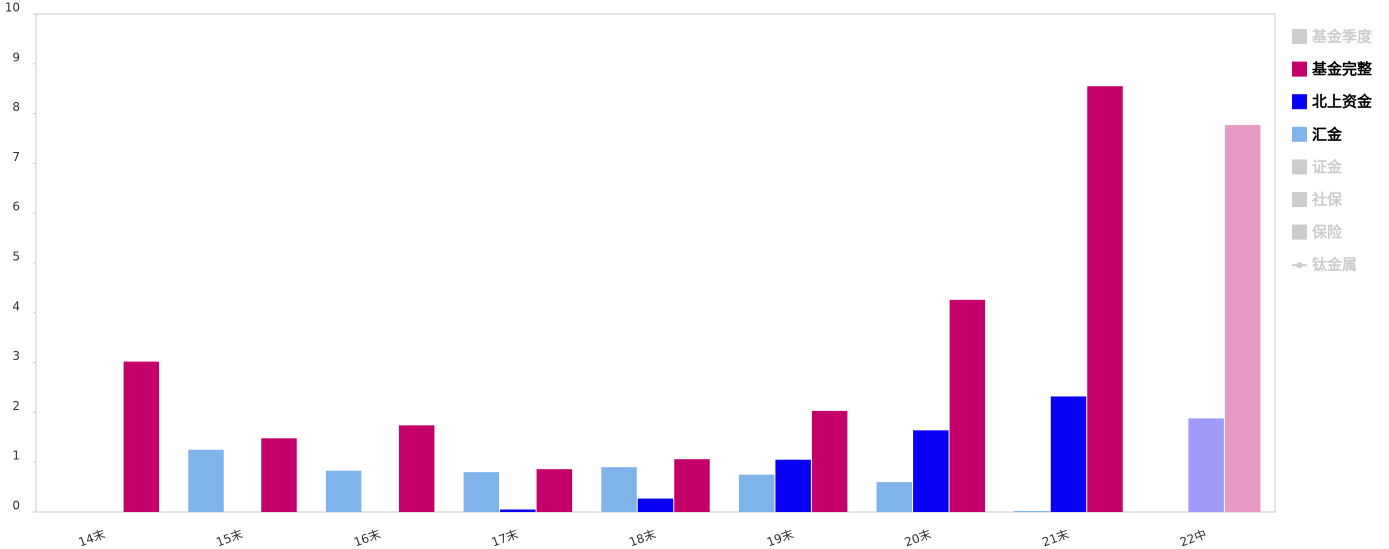  Describe the element at coordinates (1327, 232) in the screenshot. I see `legend-label: 保险` at that location.